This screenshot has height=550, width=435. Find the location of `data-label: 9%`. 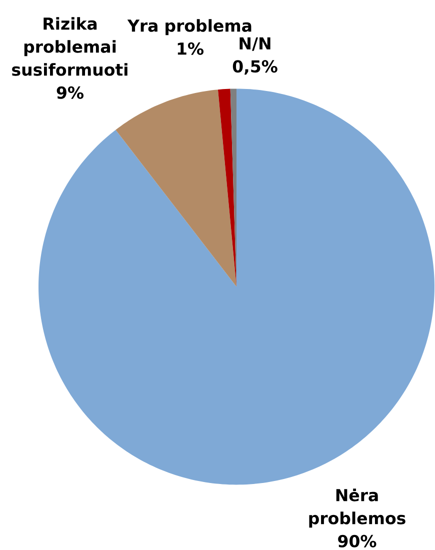

data-label: 9% is located at coordinates (70, 92).